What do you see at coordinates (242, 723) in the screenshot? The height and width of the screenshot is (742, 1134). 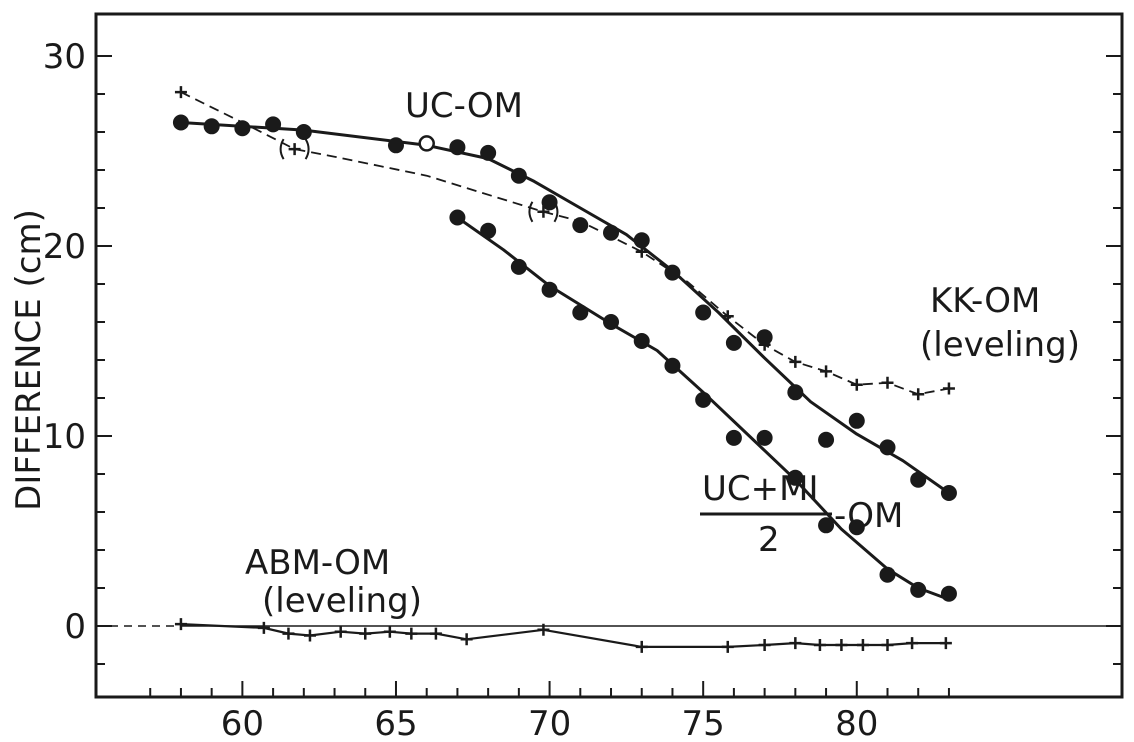 I see `x-tick-label: 60` at bounding box center [242, 723].